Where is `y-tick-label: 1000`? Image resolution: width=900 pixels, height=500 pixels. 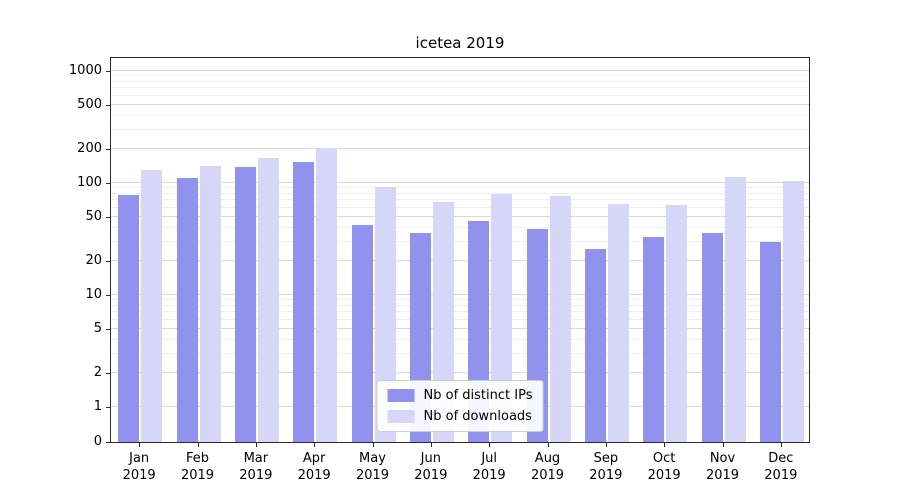
y-tick-label: 1000 is located at coordinates (85, 70).